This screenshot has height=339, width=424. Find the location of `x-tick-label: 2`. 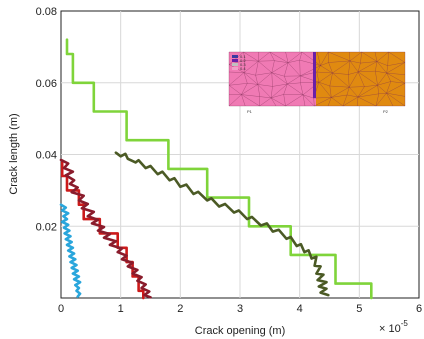

x-tick-label: 2 is located at coordinates (180, 309).